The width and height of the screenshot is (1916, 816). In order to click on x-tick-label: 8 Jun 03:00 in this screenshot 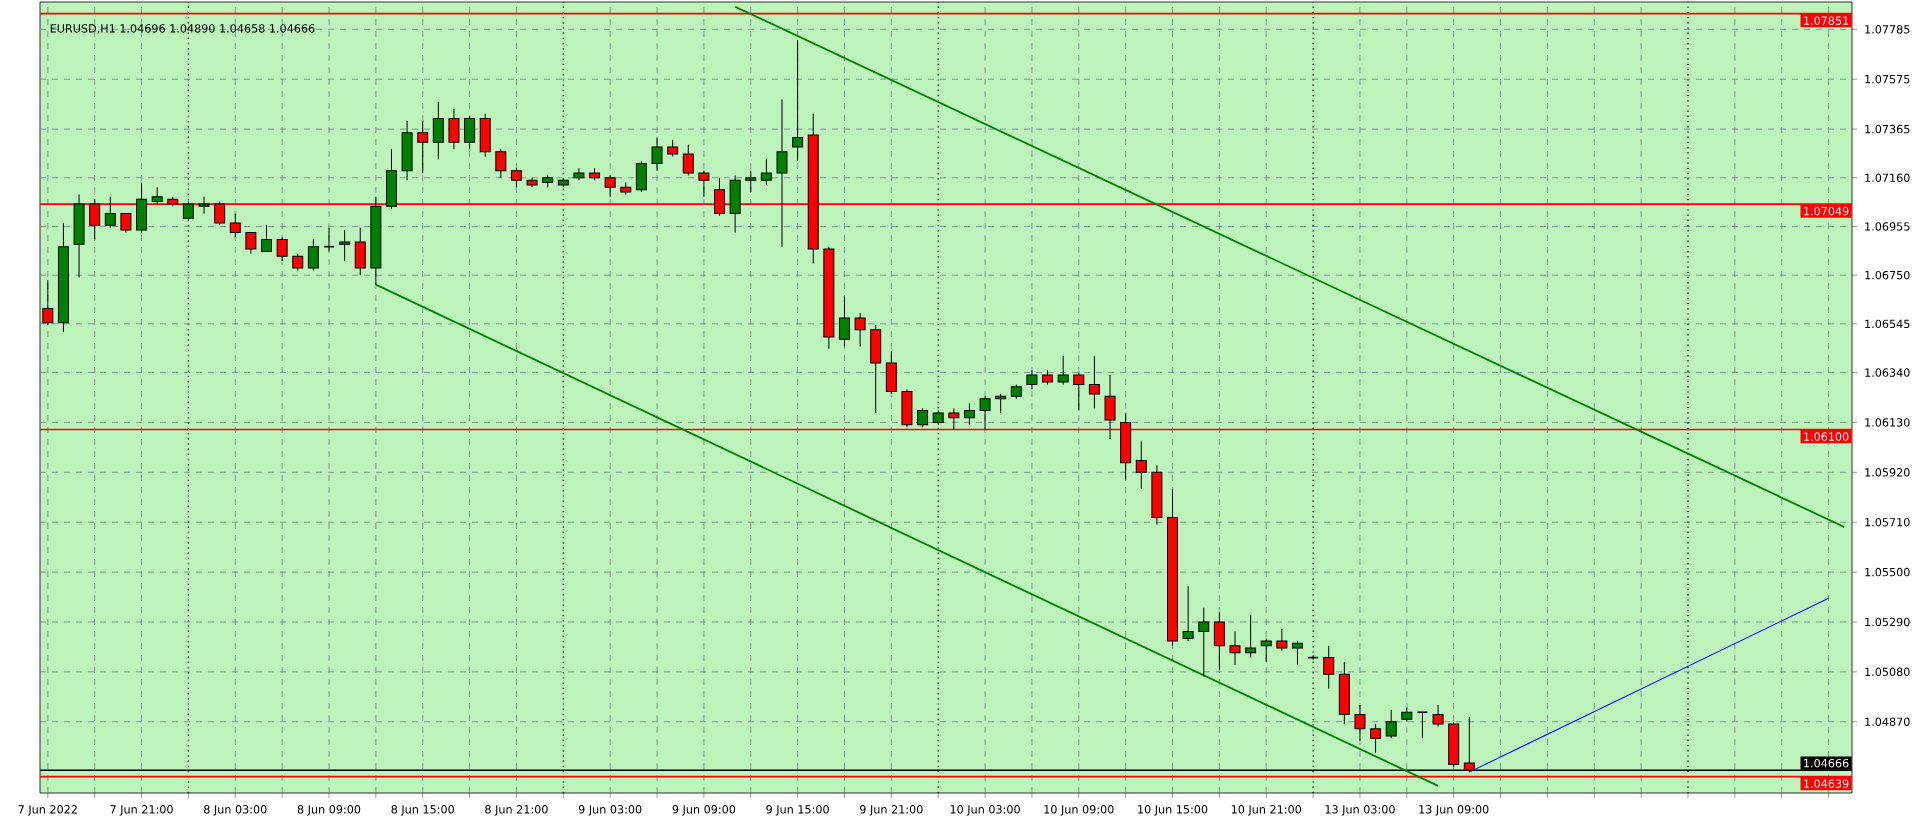, I will do `click(235, 810)`.